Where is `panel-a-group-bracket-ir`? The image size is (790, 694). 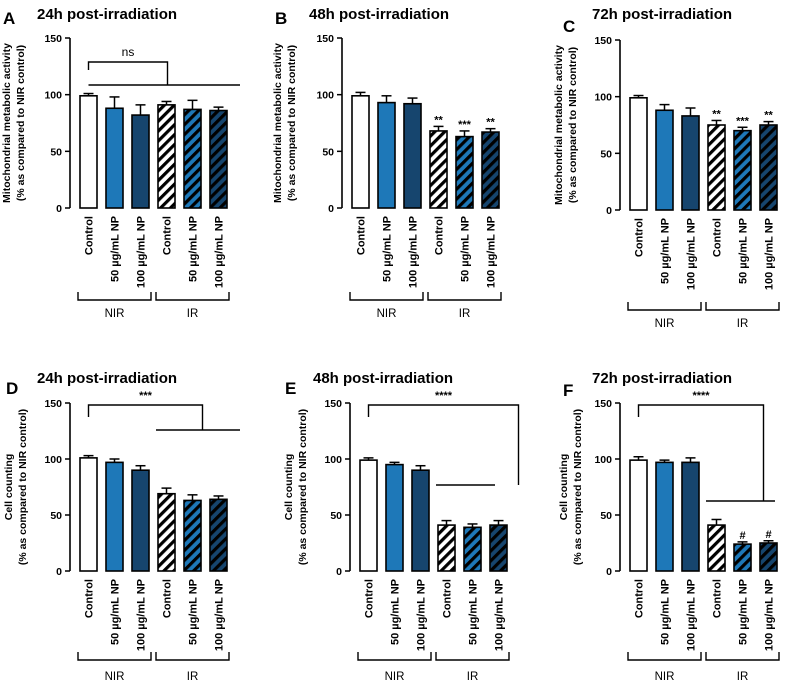
panel-a-group-bracket-ir is located at coordinates (192, 296).